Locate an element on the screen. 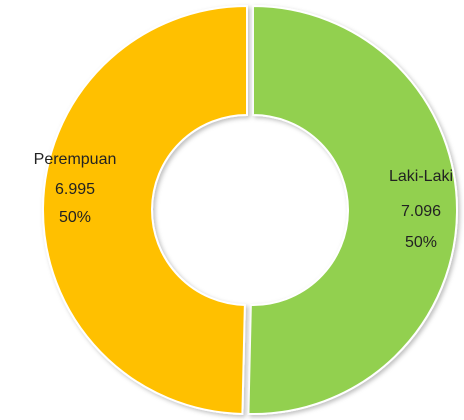 This screenshot has width=464, height=420. slice-label: Laki-Laki is located at coordinates (421, 176).